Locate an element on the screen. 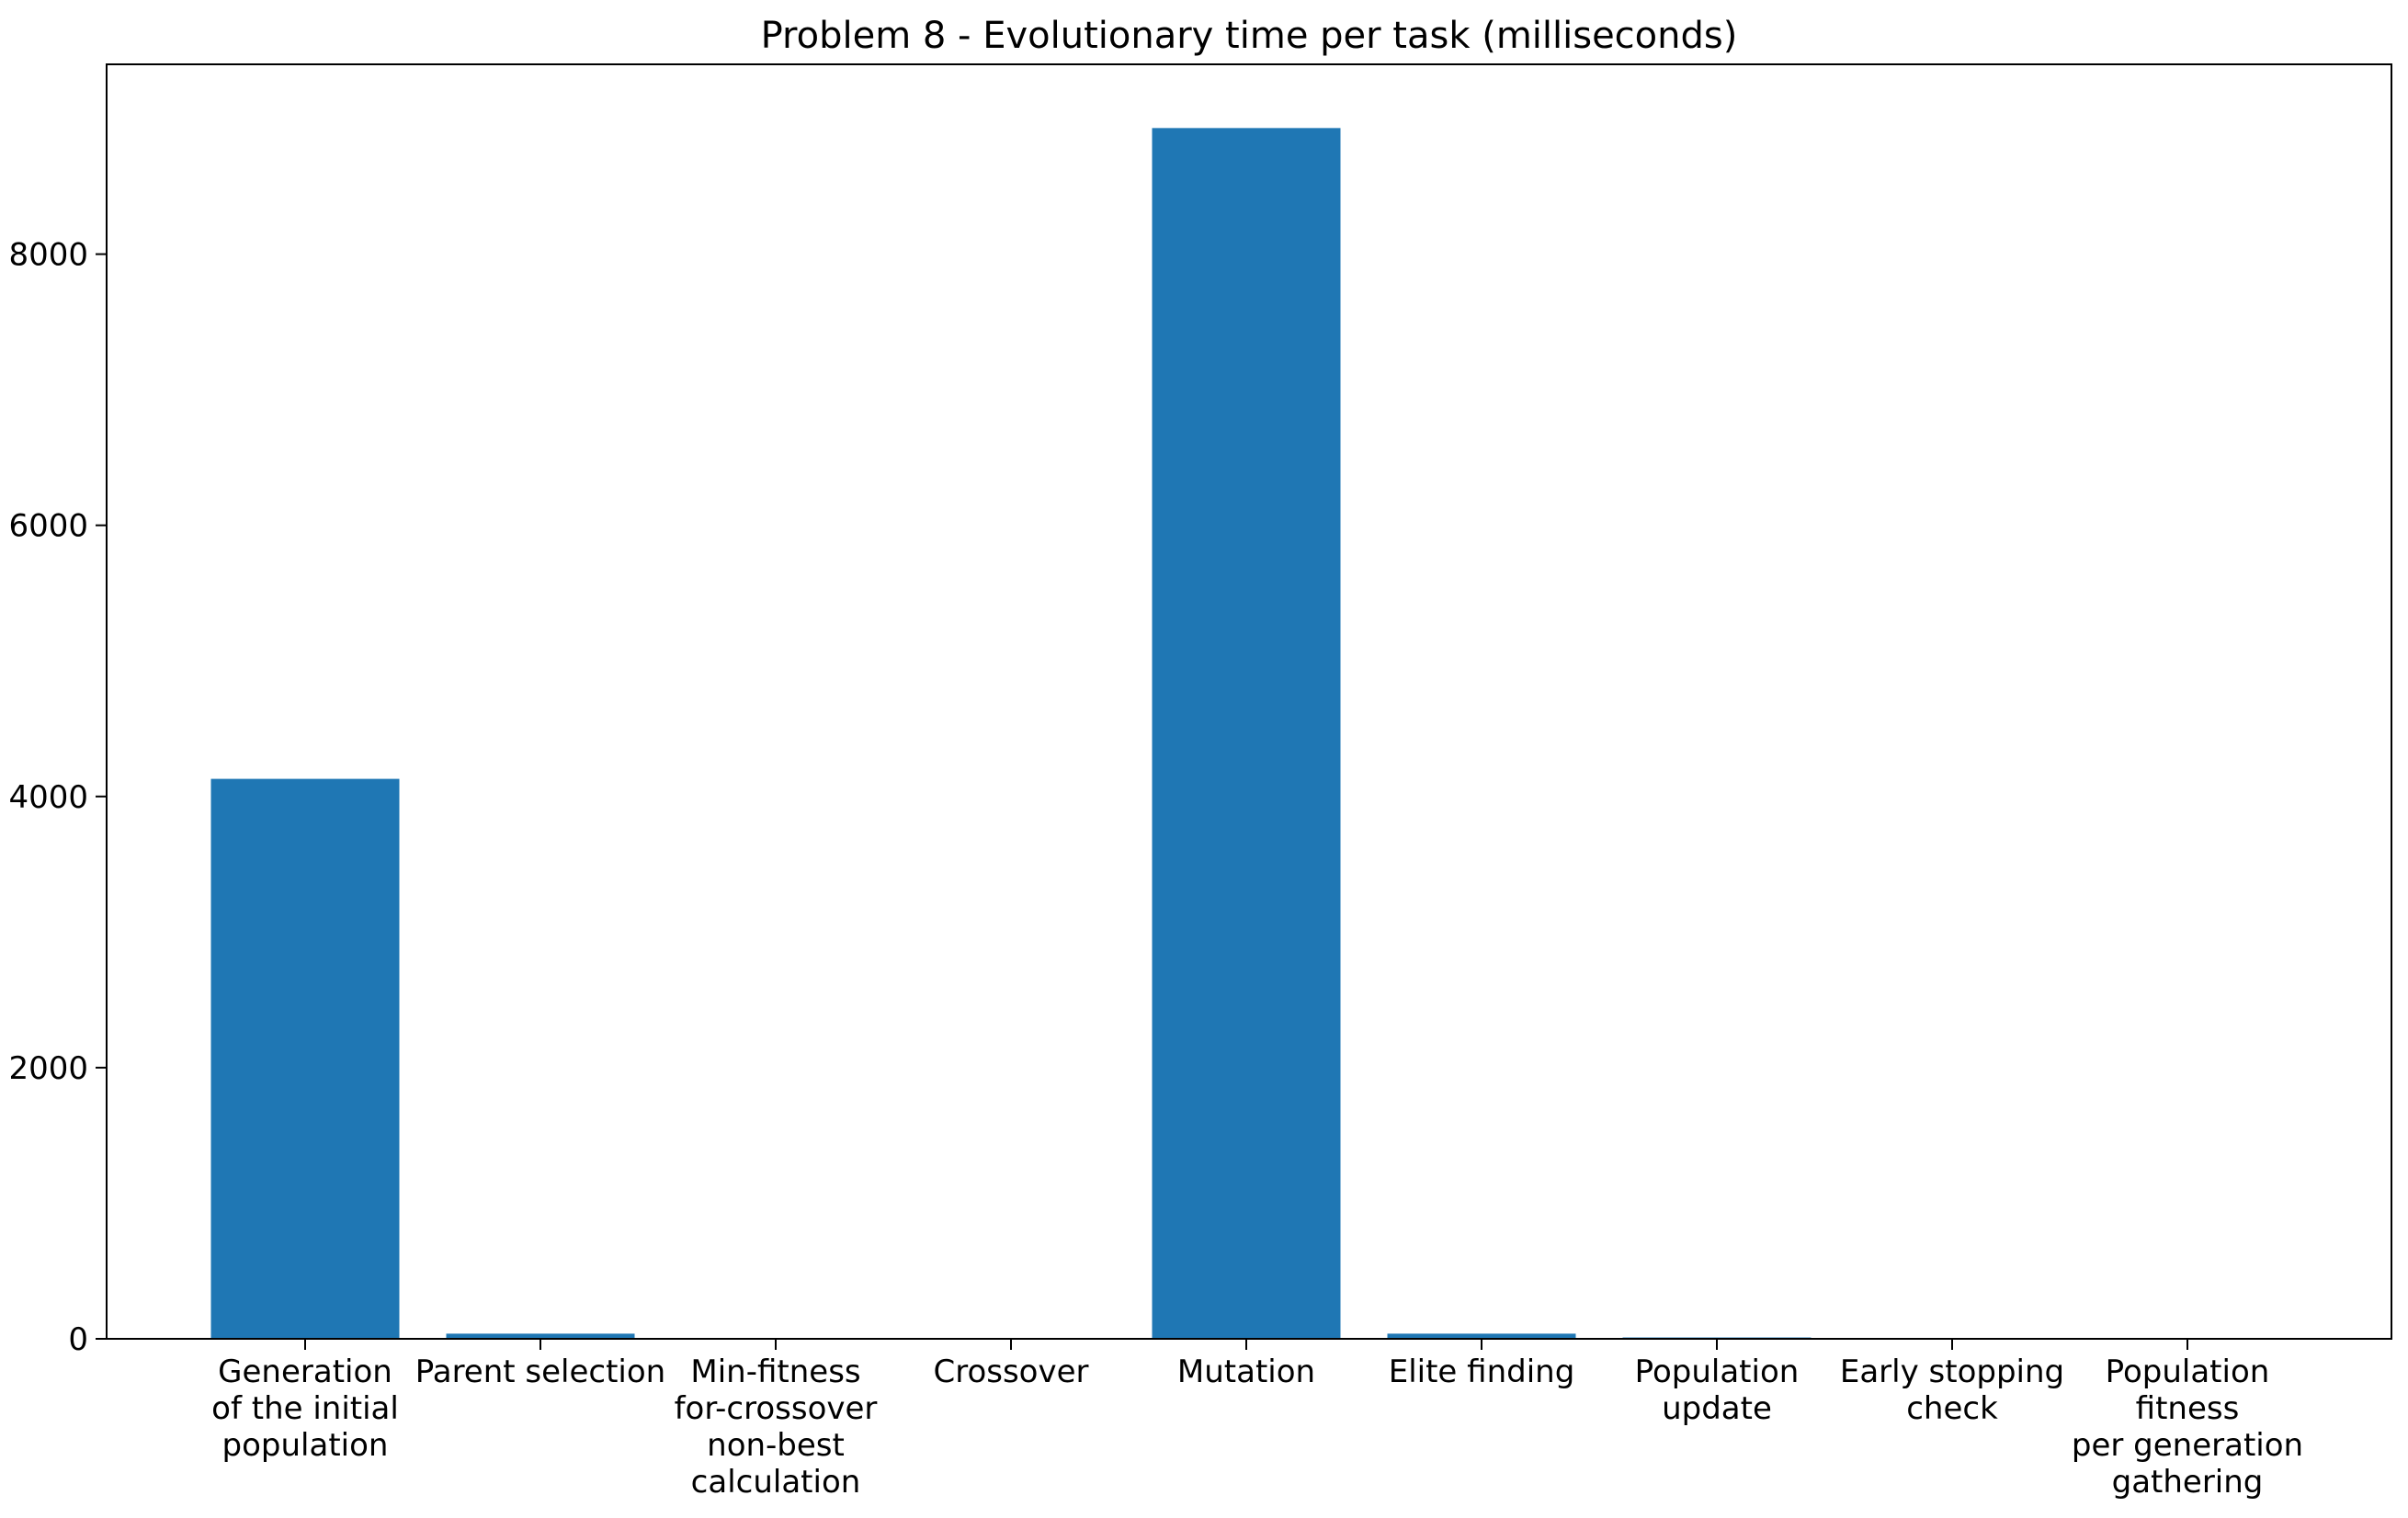 The width and height of the screenshot is (2408, 1518). y-axis: 0 2000 4000 6000 8000 is located at coordinates (57, 798).